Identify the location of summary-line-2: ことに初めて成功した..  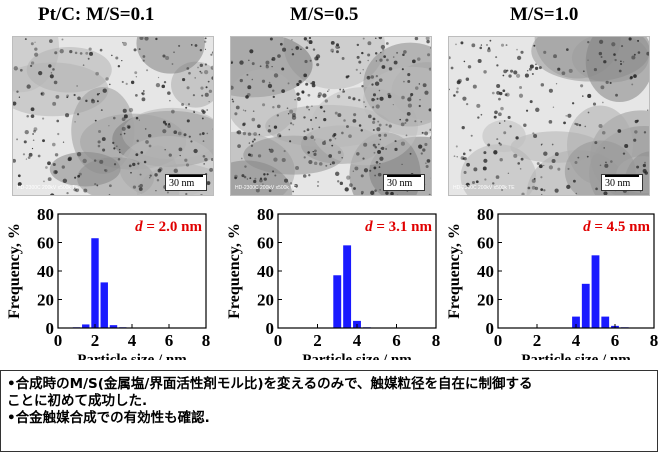
(77, 401).